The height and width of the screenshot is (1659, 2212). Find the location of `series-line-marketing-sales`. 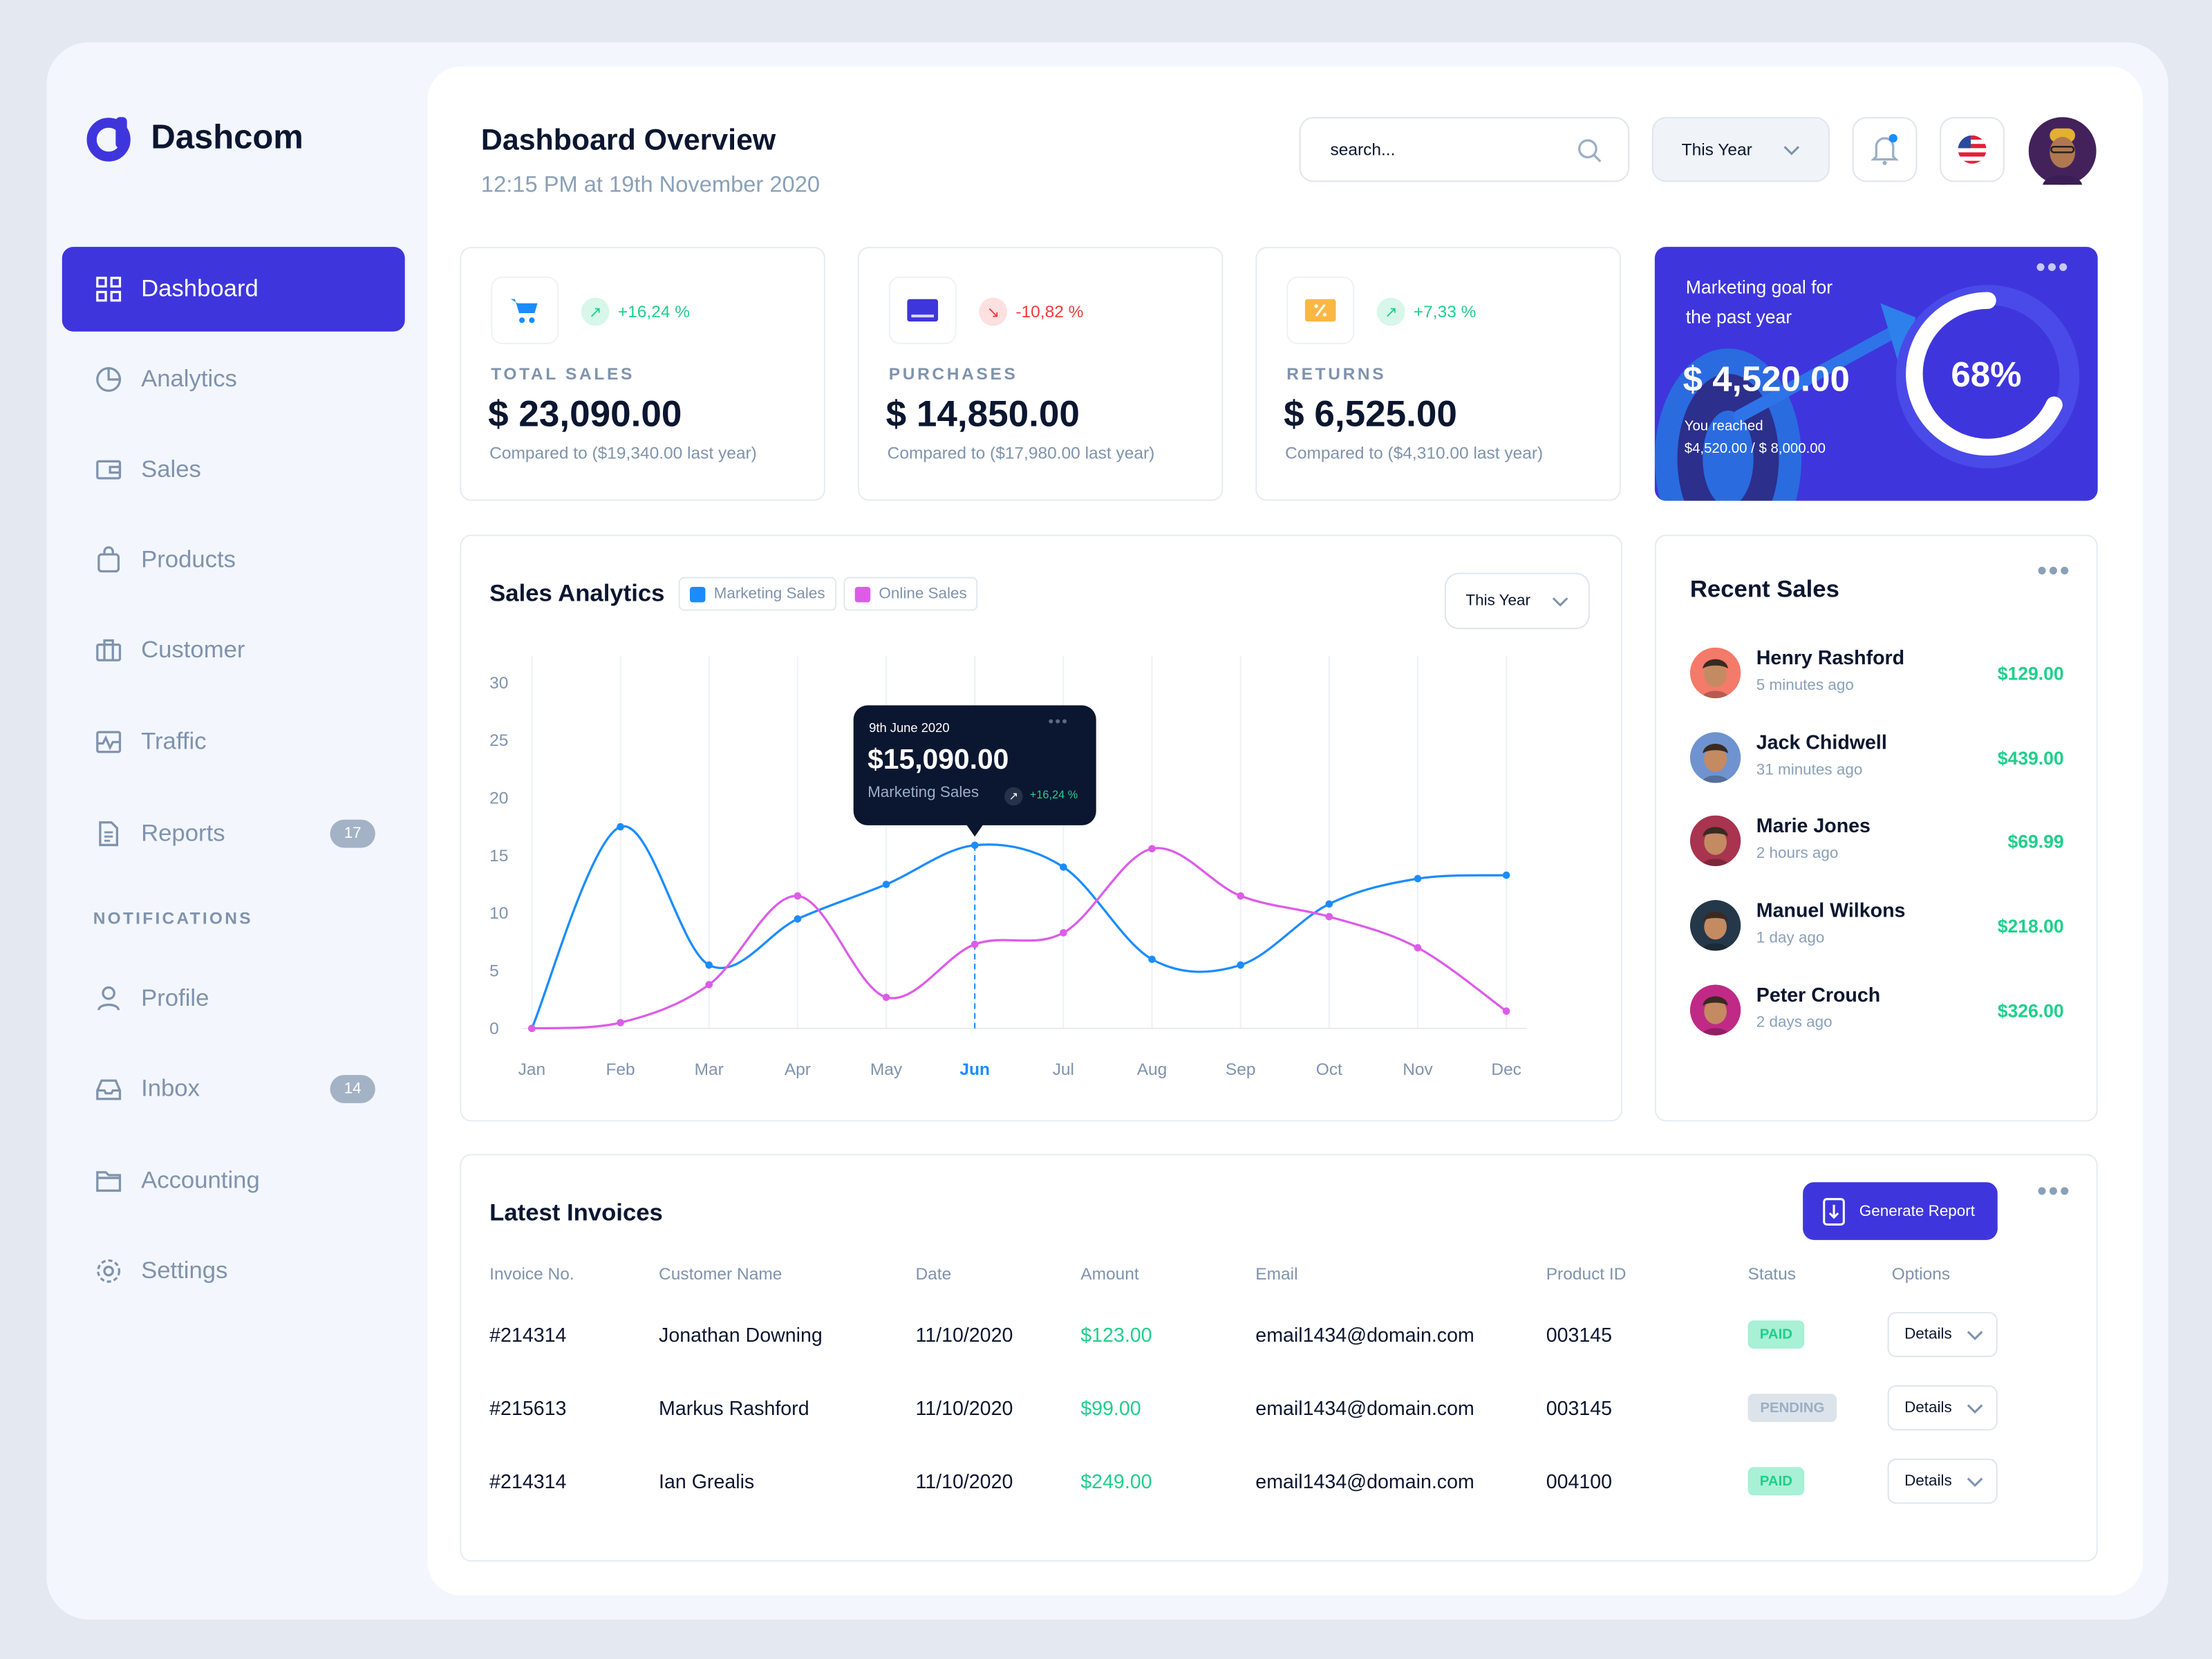

series-line-marketing-sales is located at coordinates (1018, 927).